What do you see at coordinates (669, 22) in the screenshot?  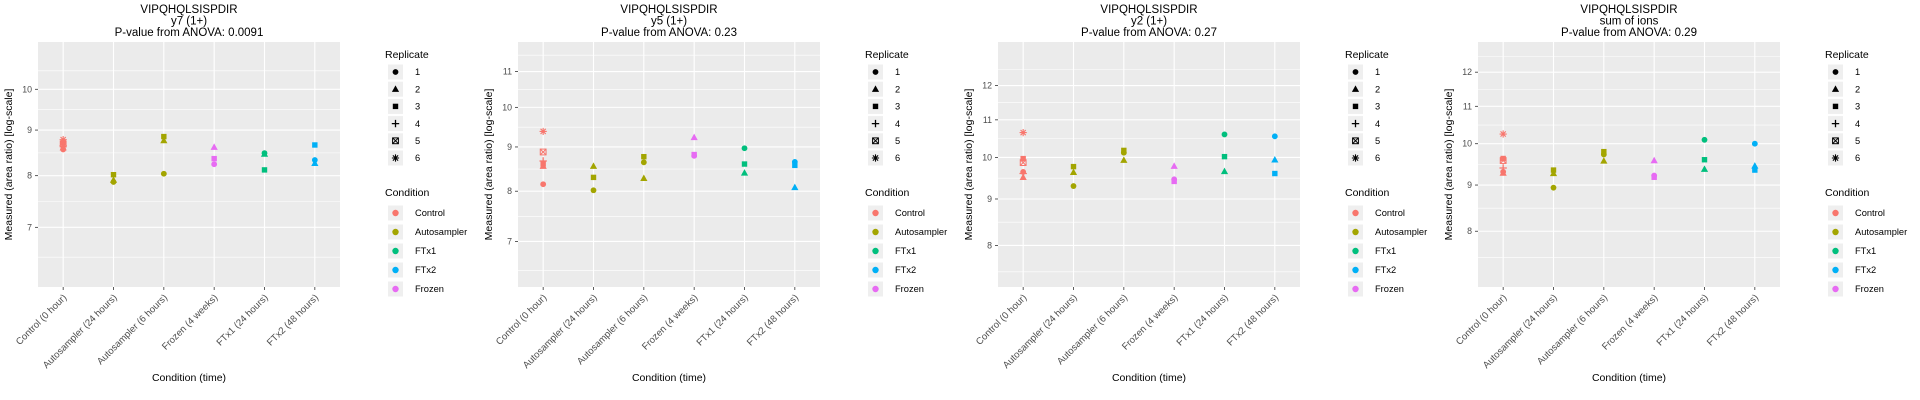 I see `plot-subtitle: y5 (1+)` at bounding box center [669, 22].